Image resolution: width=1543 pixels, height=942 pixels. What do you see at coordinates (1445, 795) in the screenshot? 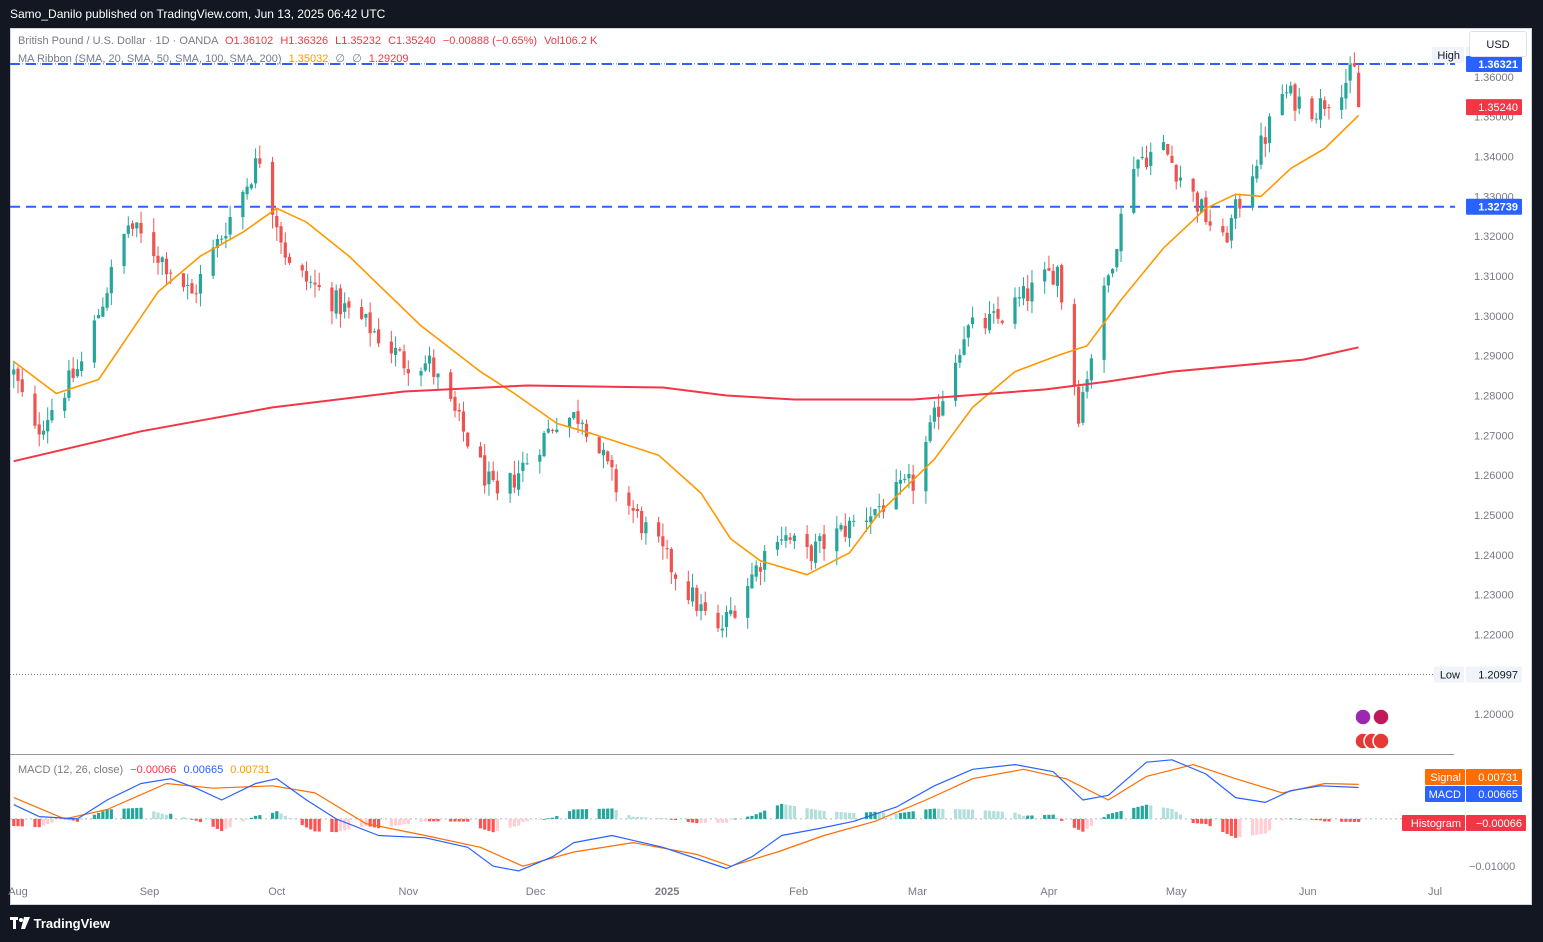
I see `macd-tag-text: MACD` at bounding box center [1445, 795].